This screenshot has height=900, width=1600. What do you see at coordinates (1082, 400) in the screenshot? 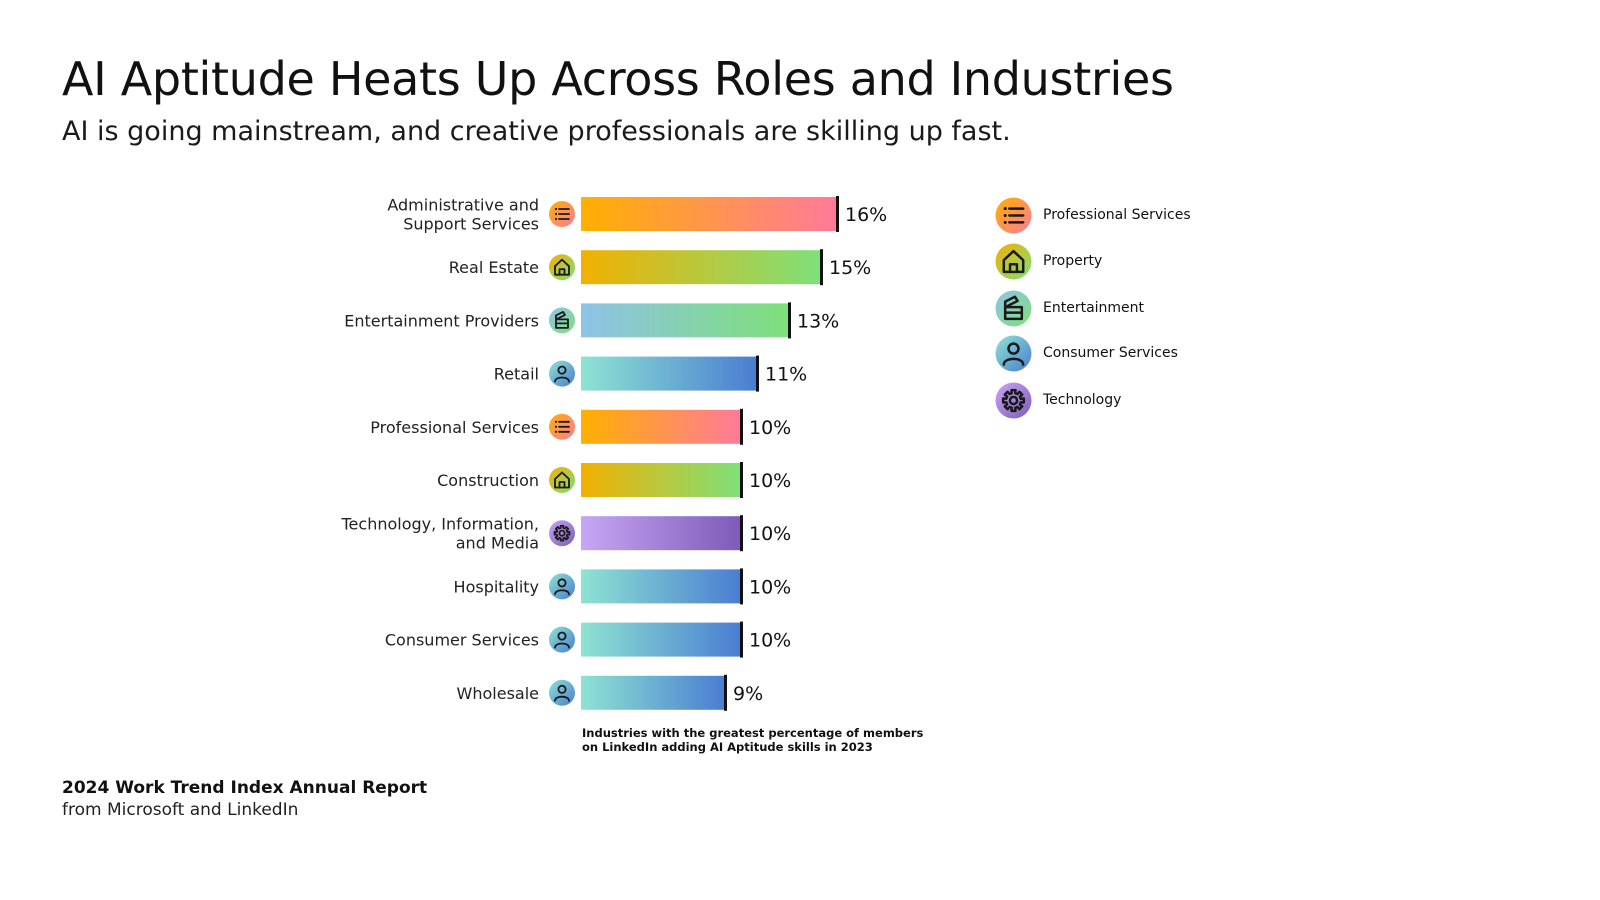
I see `legend-label: Technology` at bounding box center [1082, 400].